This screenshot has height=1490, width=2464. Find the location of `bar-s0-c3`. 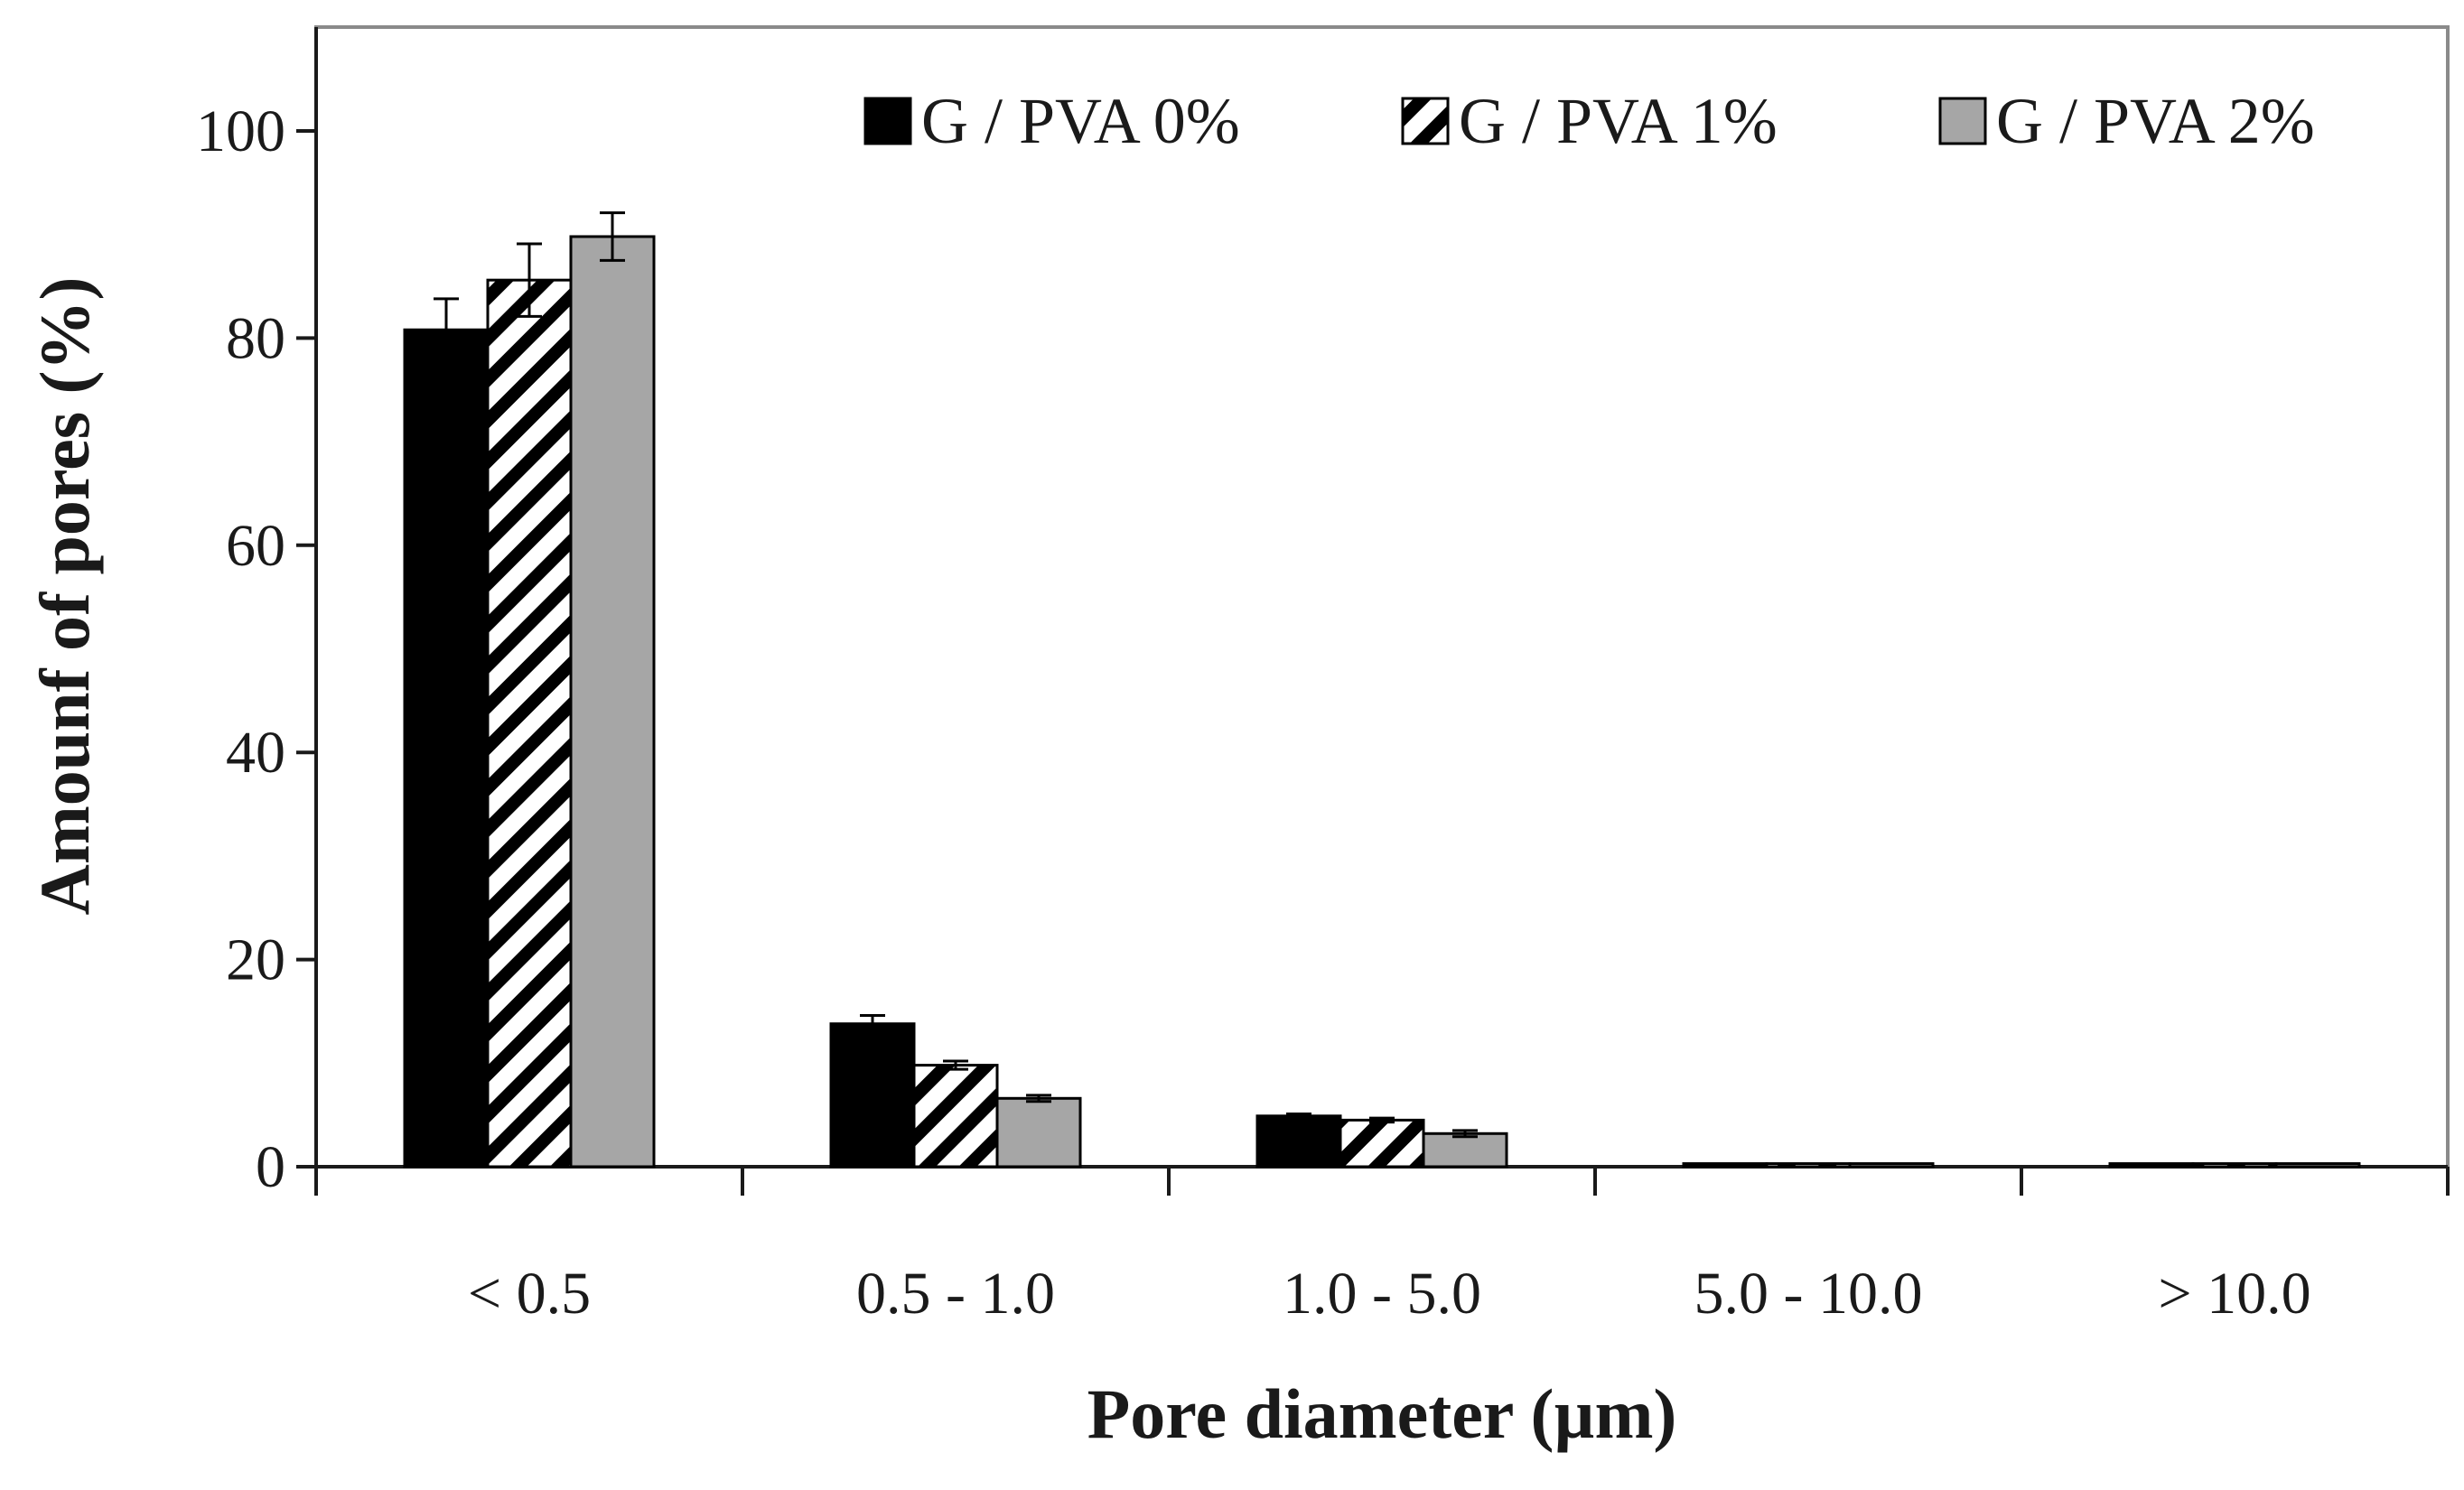

bar-s0-c3 is located at coordinates (1725, 1166).